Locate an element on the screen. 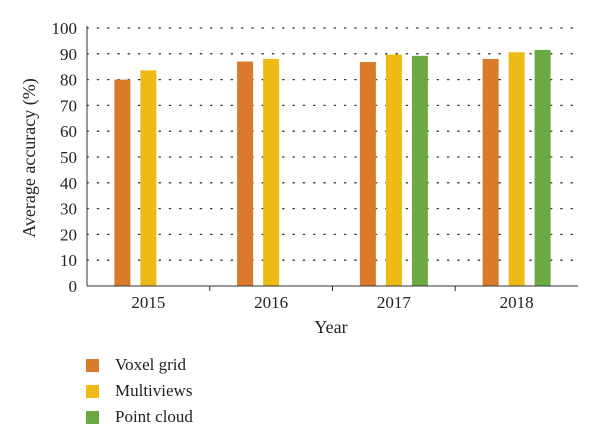  legend-label-point-cloud: Point cloud is located at coordinates (154, 416).